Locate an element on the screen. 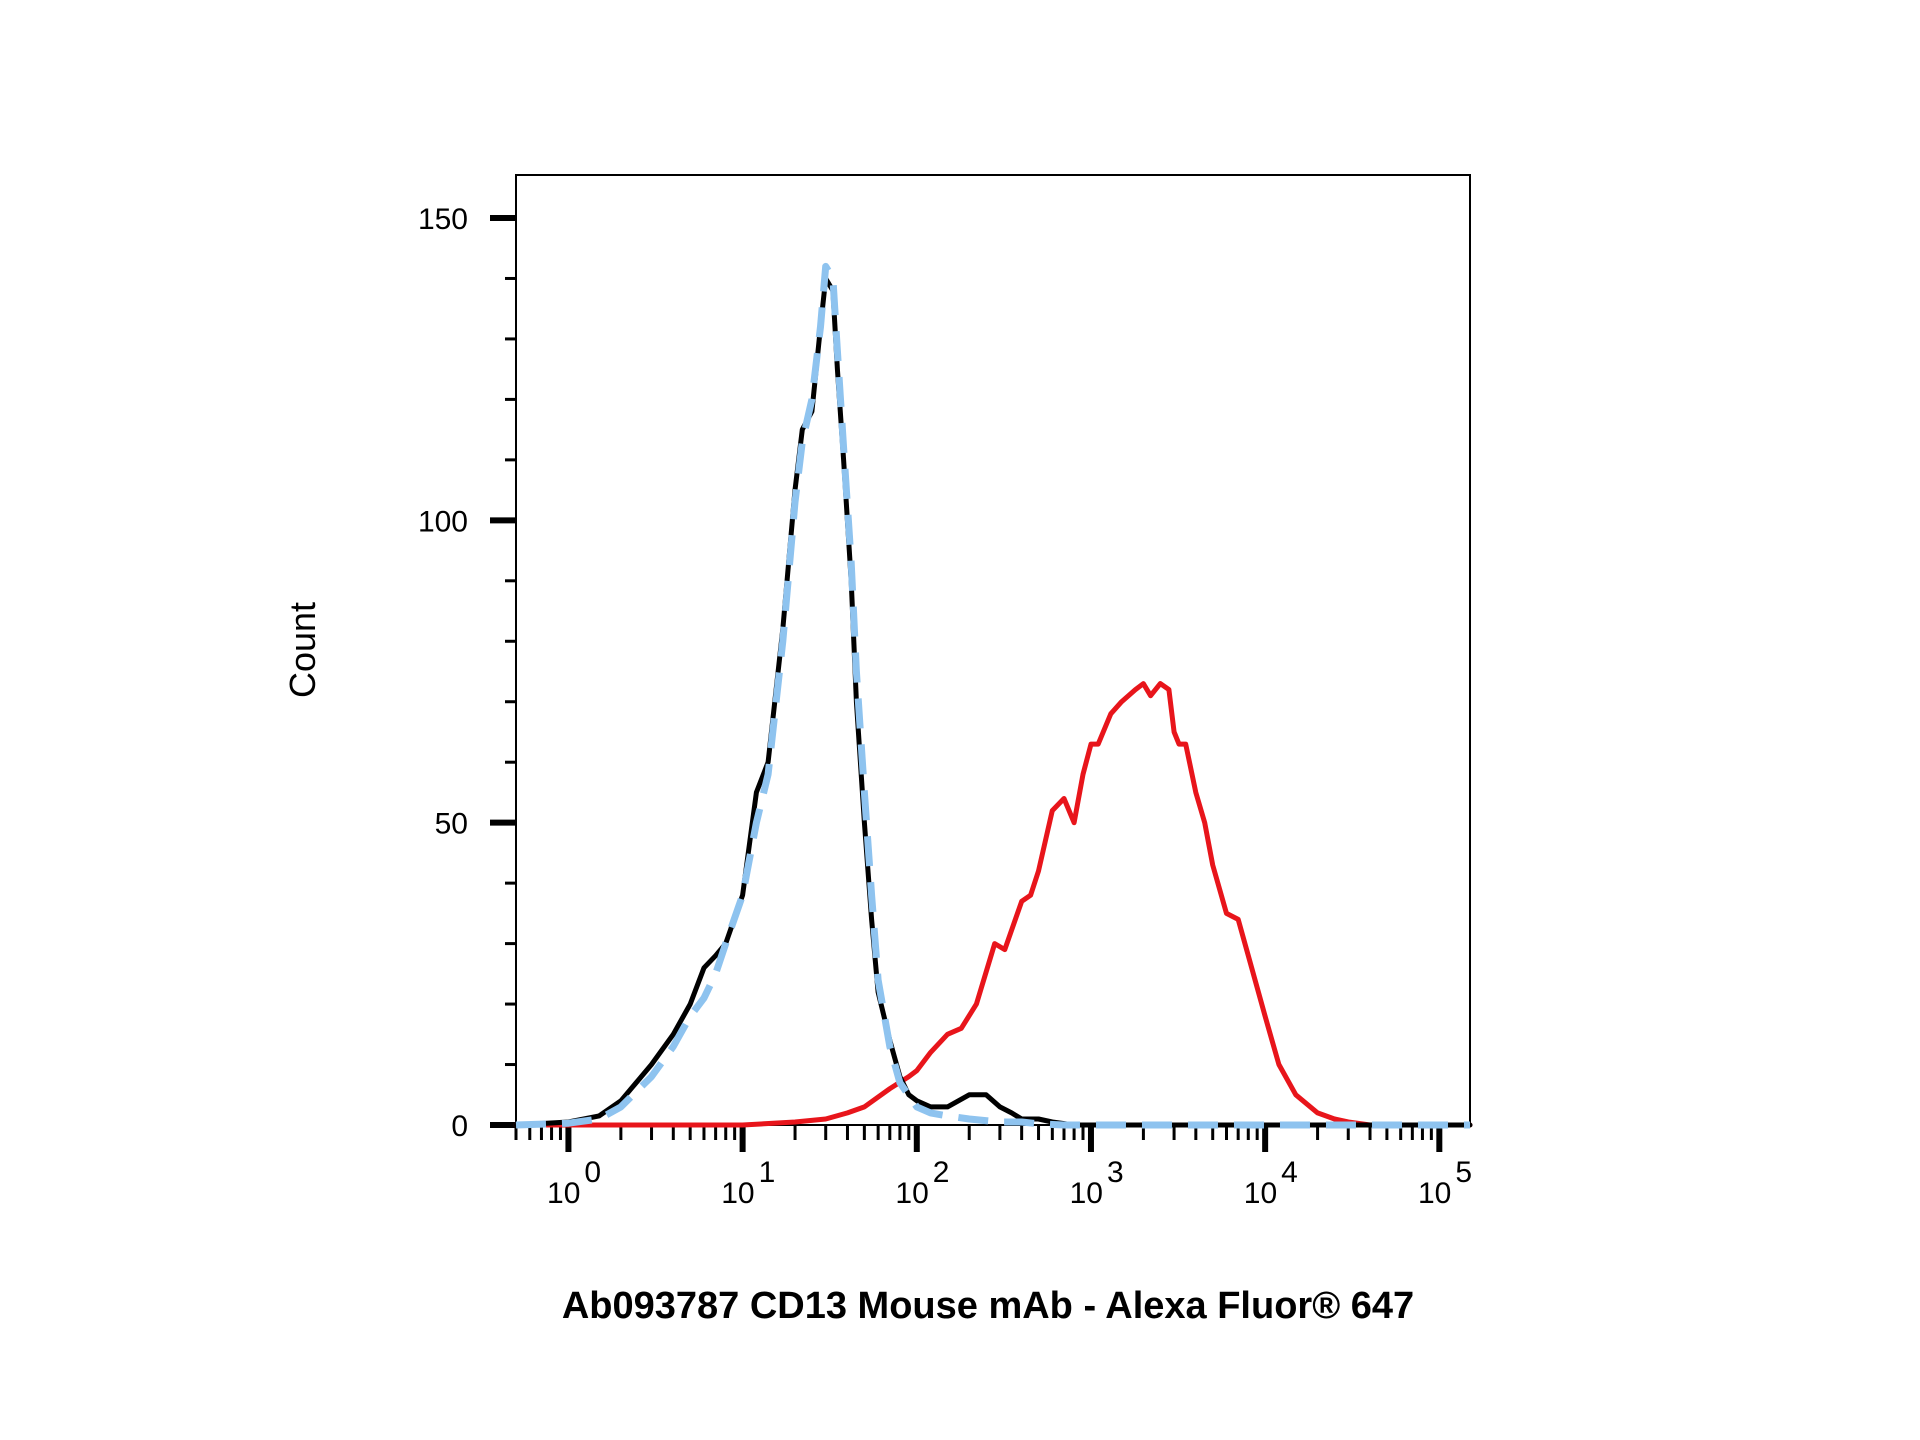 This screenshot has height=1440, width=1920. x-tick-label-exponent: 1 is located at coordinates (767, 1172).